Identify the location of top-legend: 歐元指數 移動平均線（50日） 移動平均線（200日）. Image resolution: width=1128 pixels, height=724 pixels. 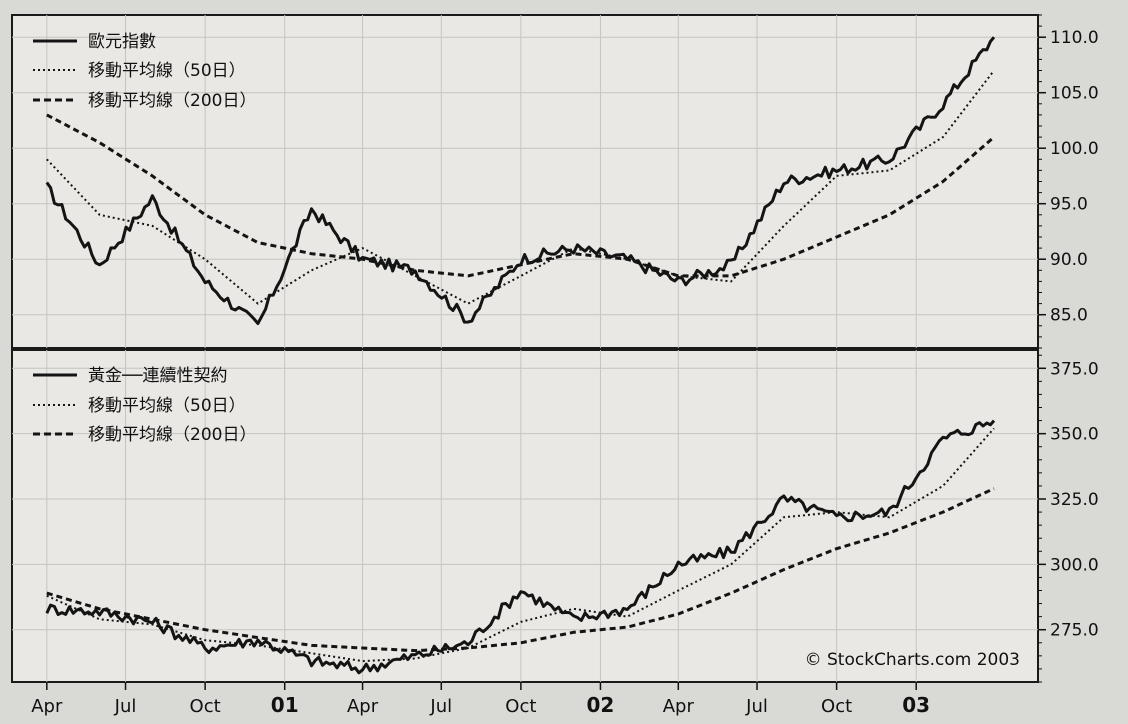
(144, 71).